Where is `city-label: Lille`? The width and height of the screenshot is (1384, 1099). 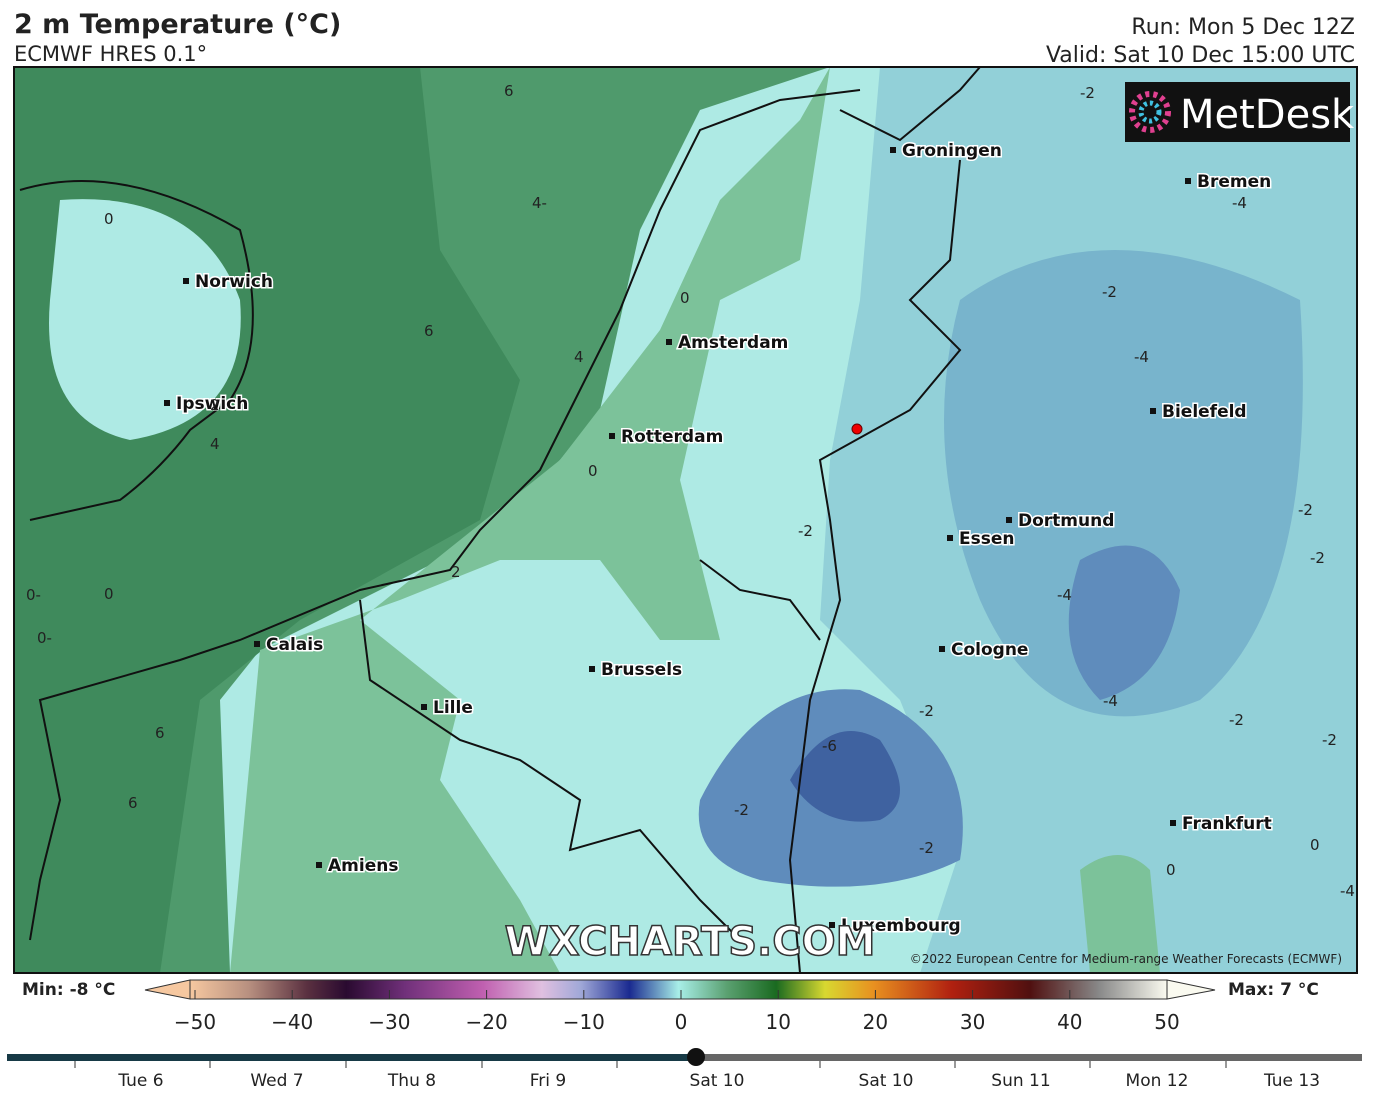
city-label: Lille is located at coordinates (453, 708).